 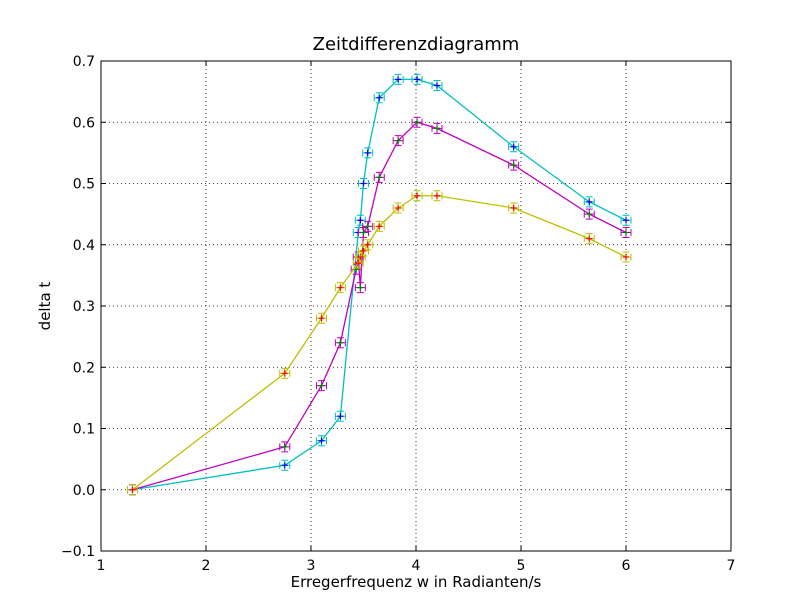 I want to click on y-tick-label: 0.7, so click(x=84, y=62).